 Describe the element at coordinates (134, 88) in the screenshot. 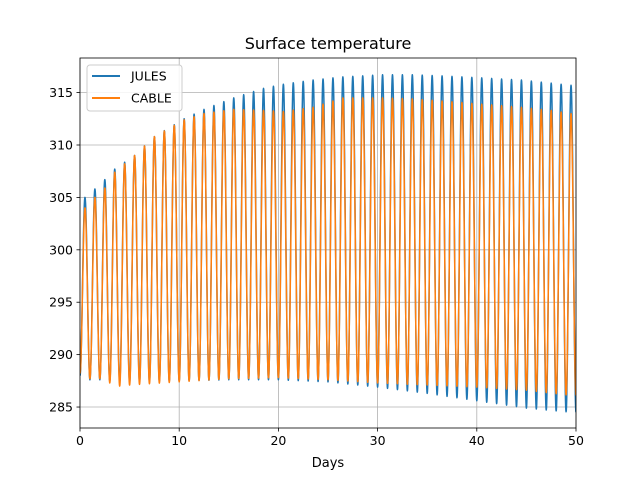

I see `legend: JULES CABLE` at that location.